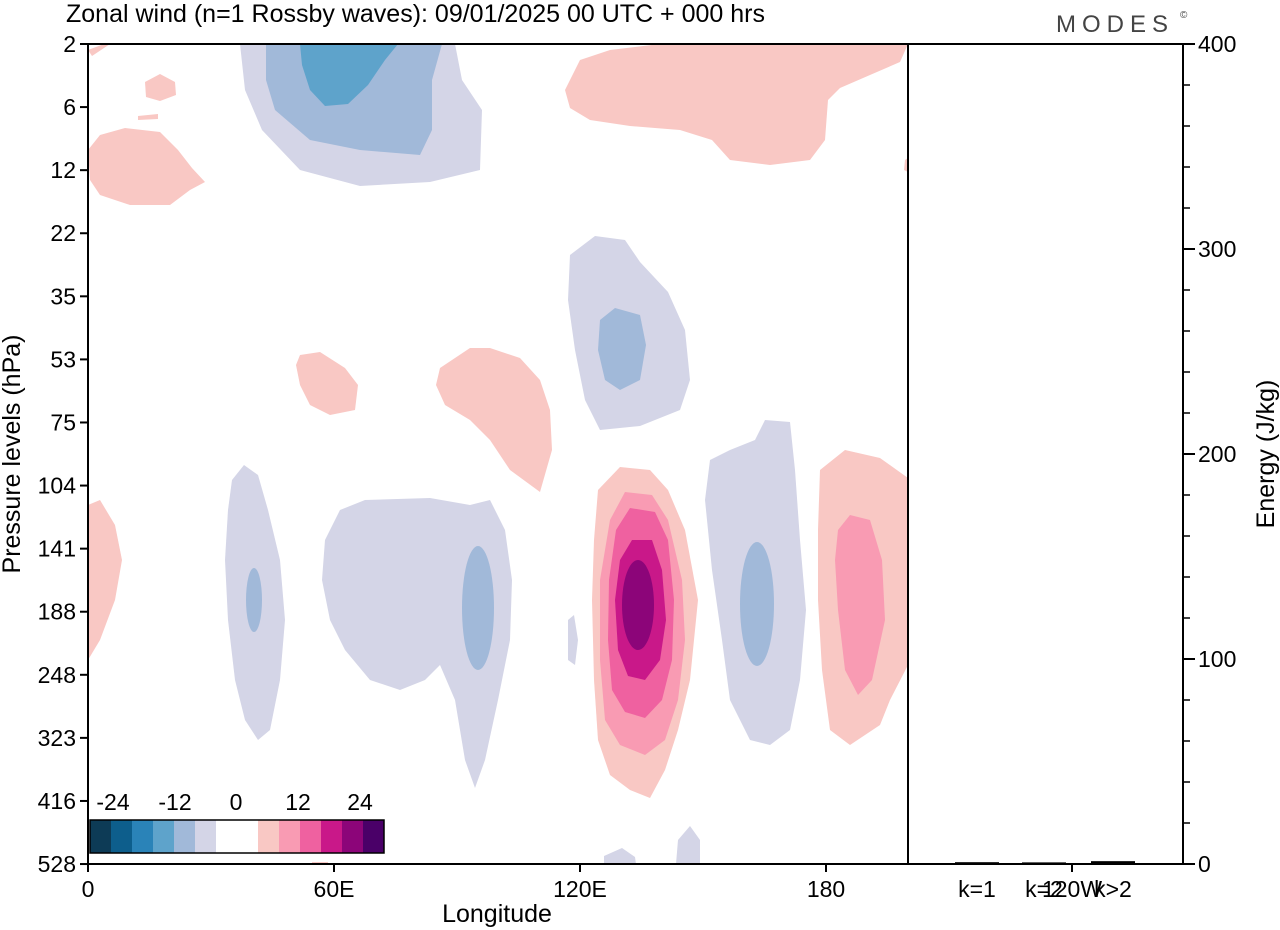  I want to click on y-tick-label: 75, so click(63, 422).